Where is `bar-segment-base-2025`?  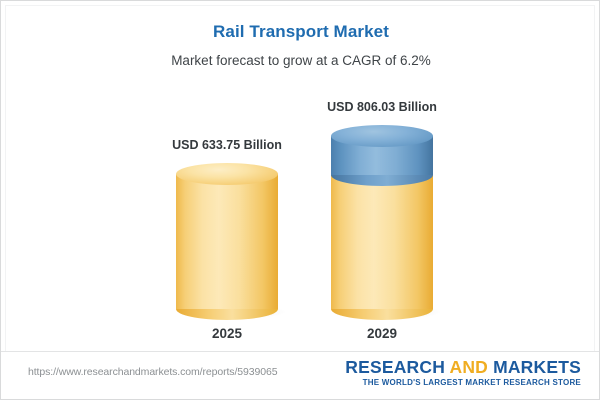 bar-segment-base-2025 is located at coordinates (227, 241).